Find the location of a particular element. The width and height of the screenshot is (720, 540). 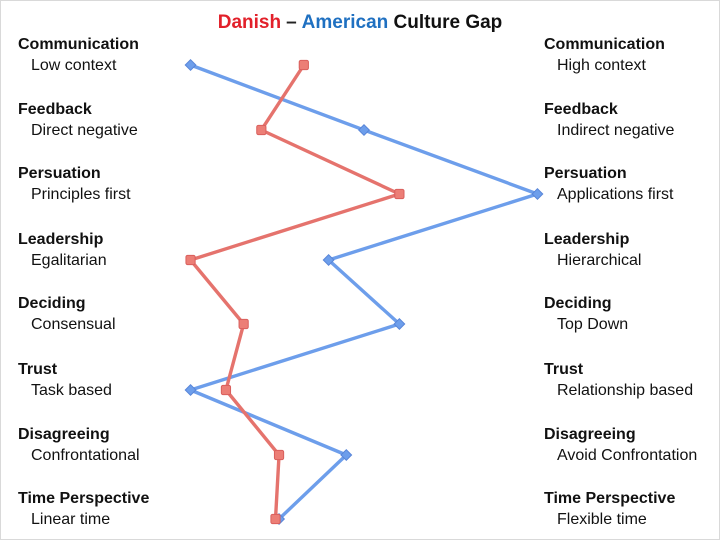

dimension-left-pole-label: Confrontational is located at coordinates (85, 455).